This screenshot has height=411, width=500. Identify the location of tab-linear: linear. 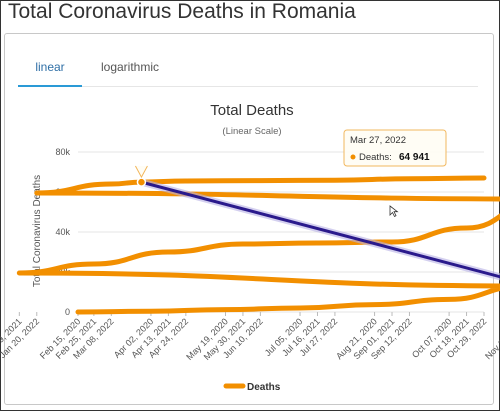
(50, 69).